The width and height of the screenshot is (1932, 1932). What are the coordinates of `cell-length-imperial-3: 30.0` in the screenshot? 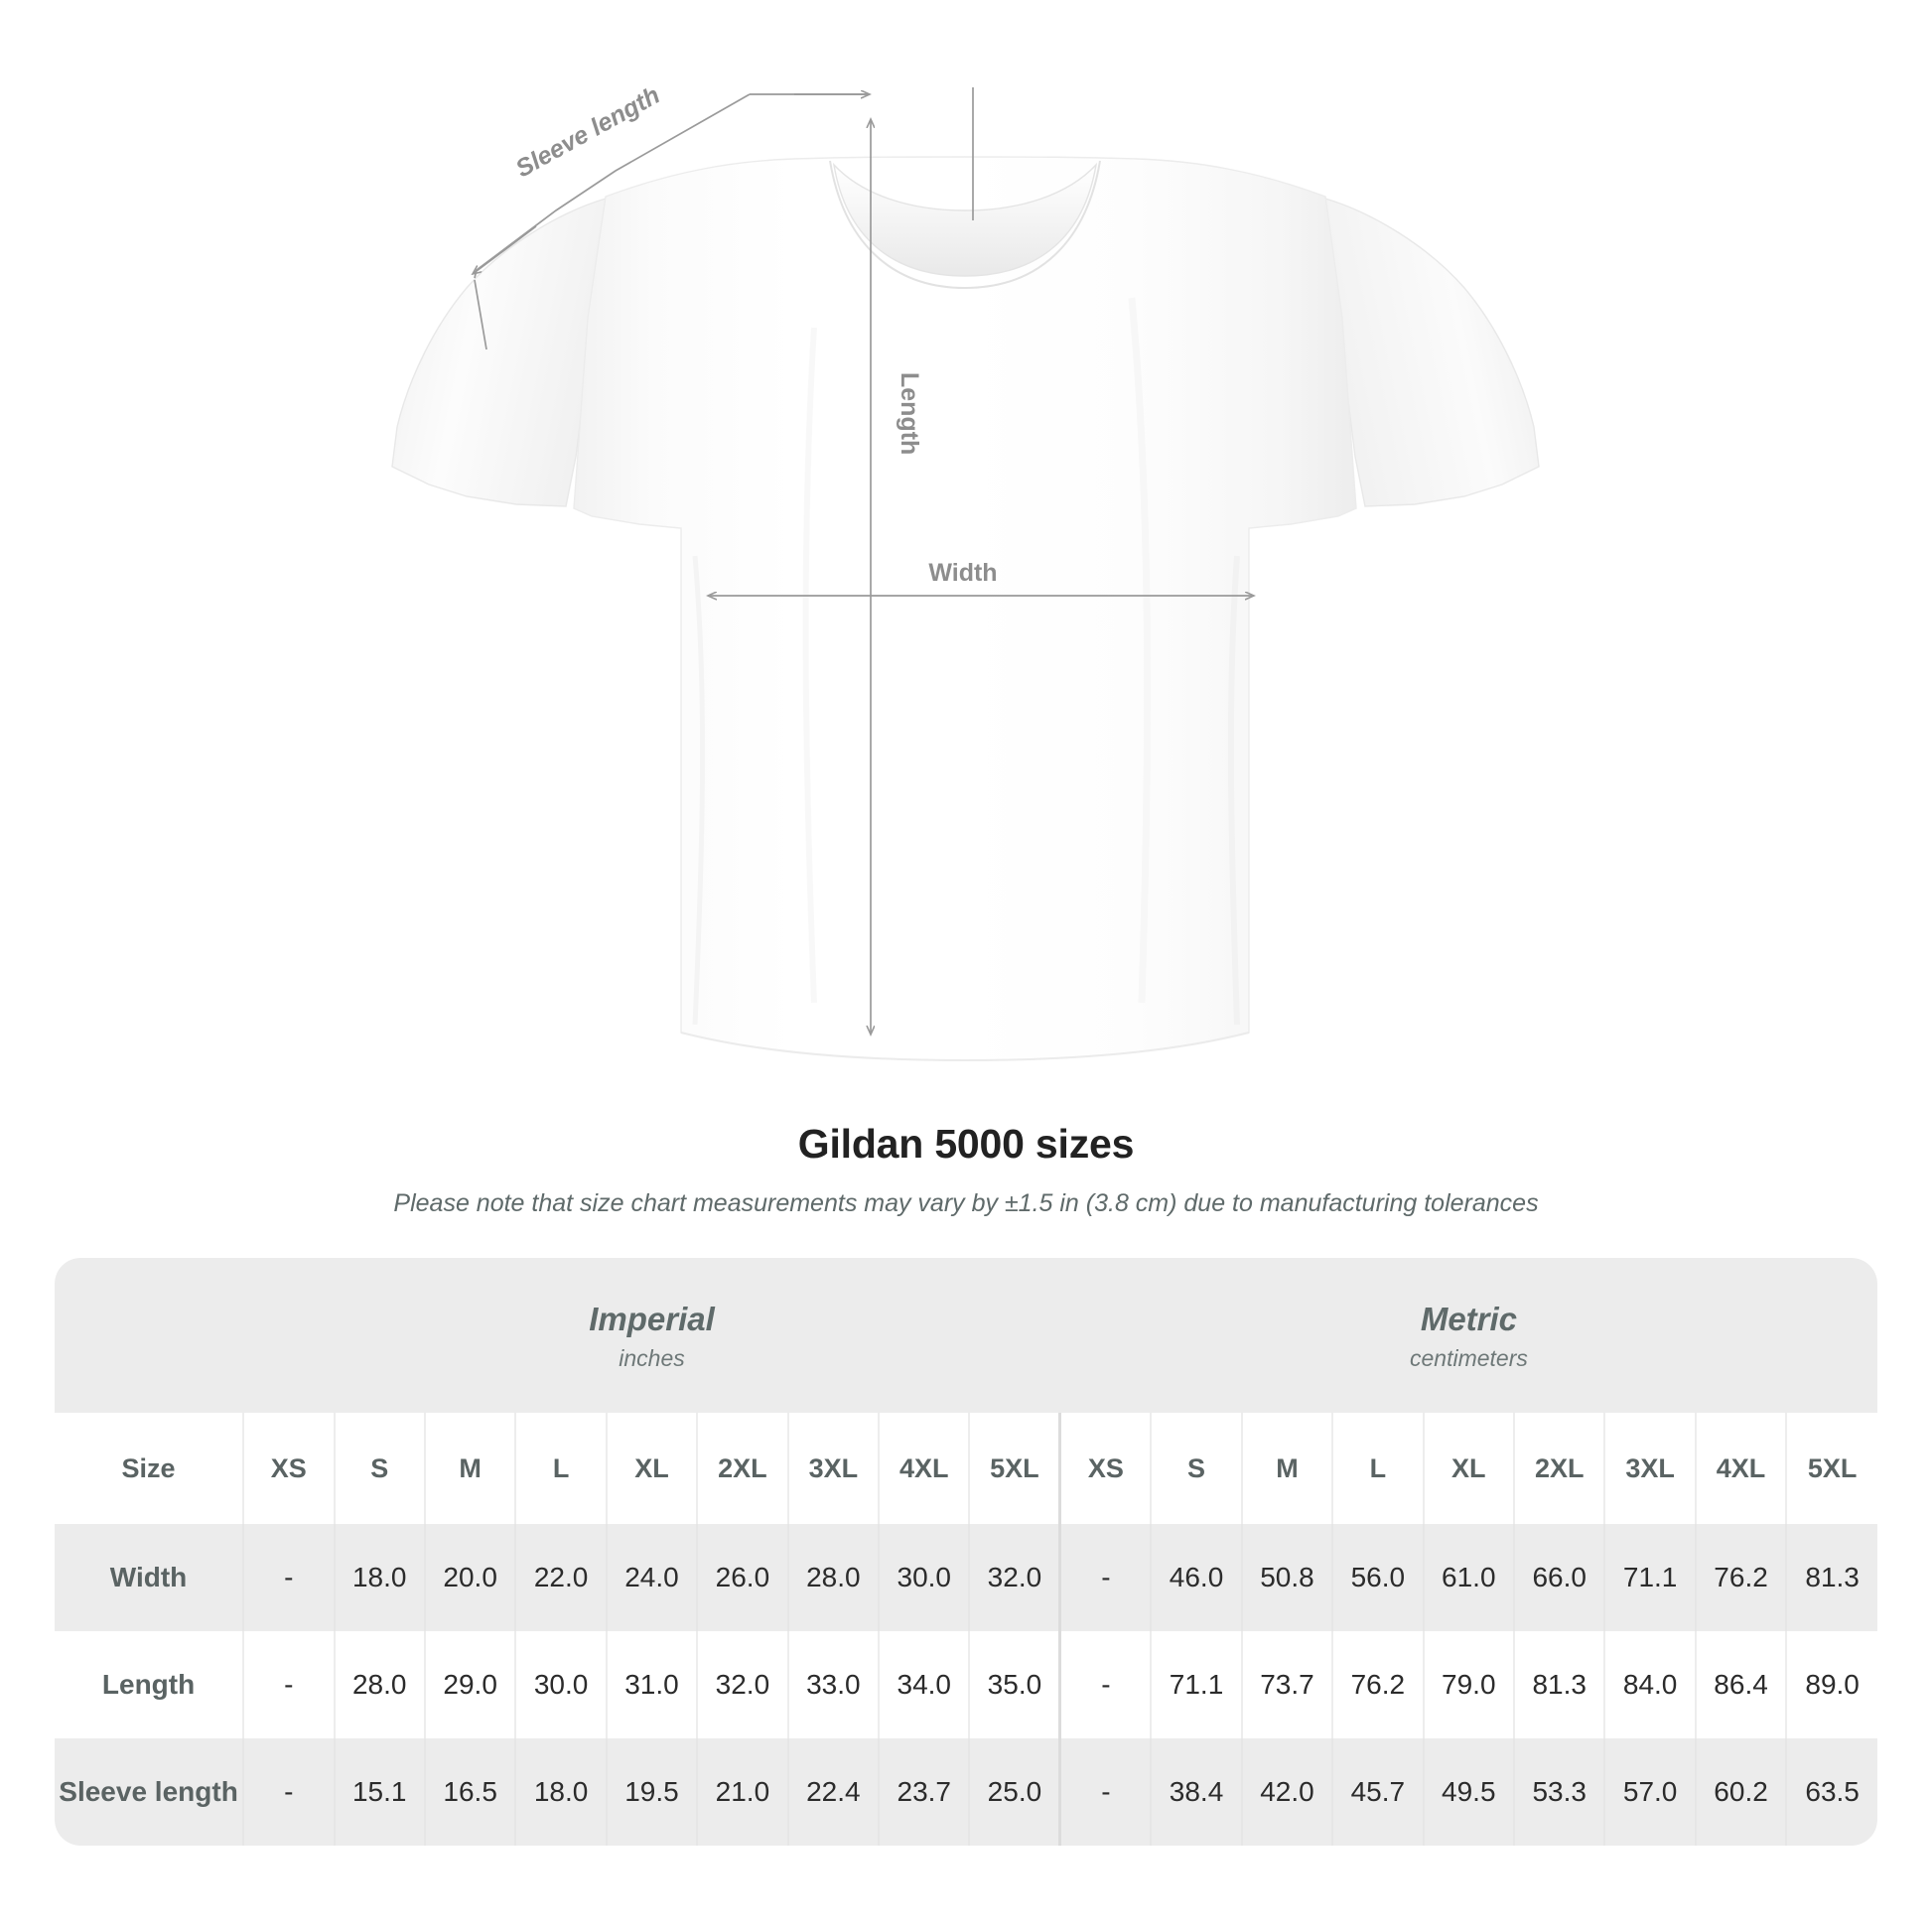 It's located at (561, 1685).